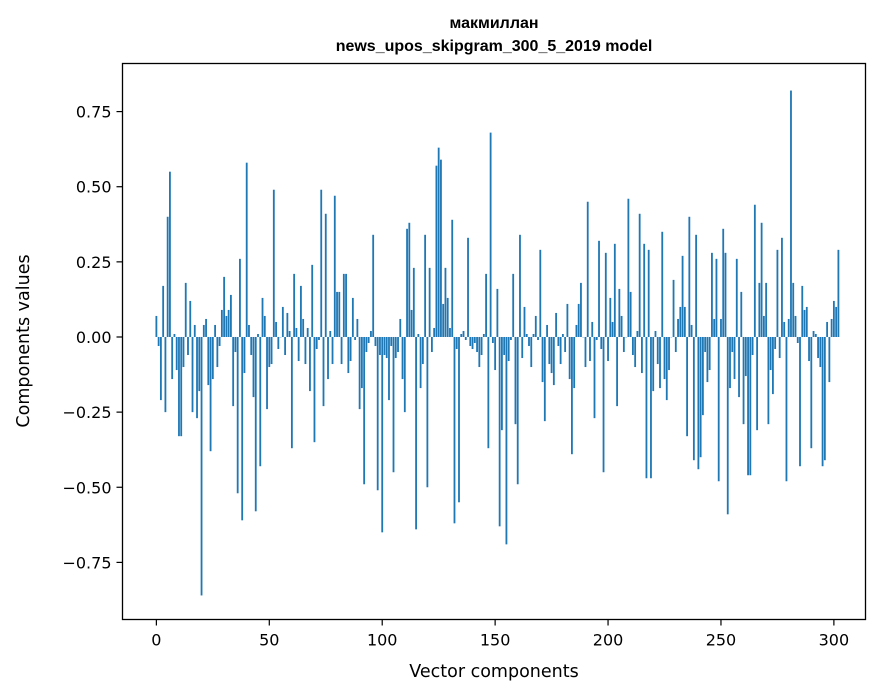 Image resolution: width=880 pixels, height=696 pixels. I want to click on y-axis-label: Components values, so click(24, 340).